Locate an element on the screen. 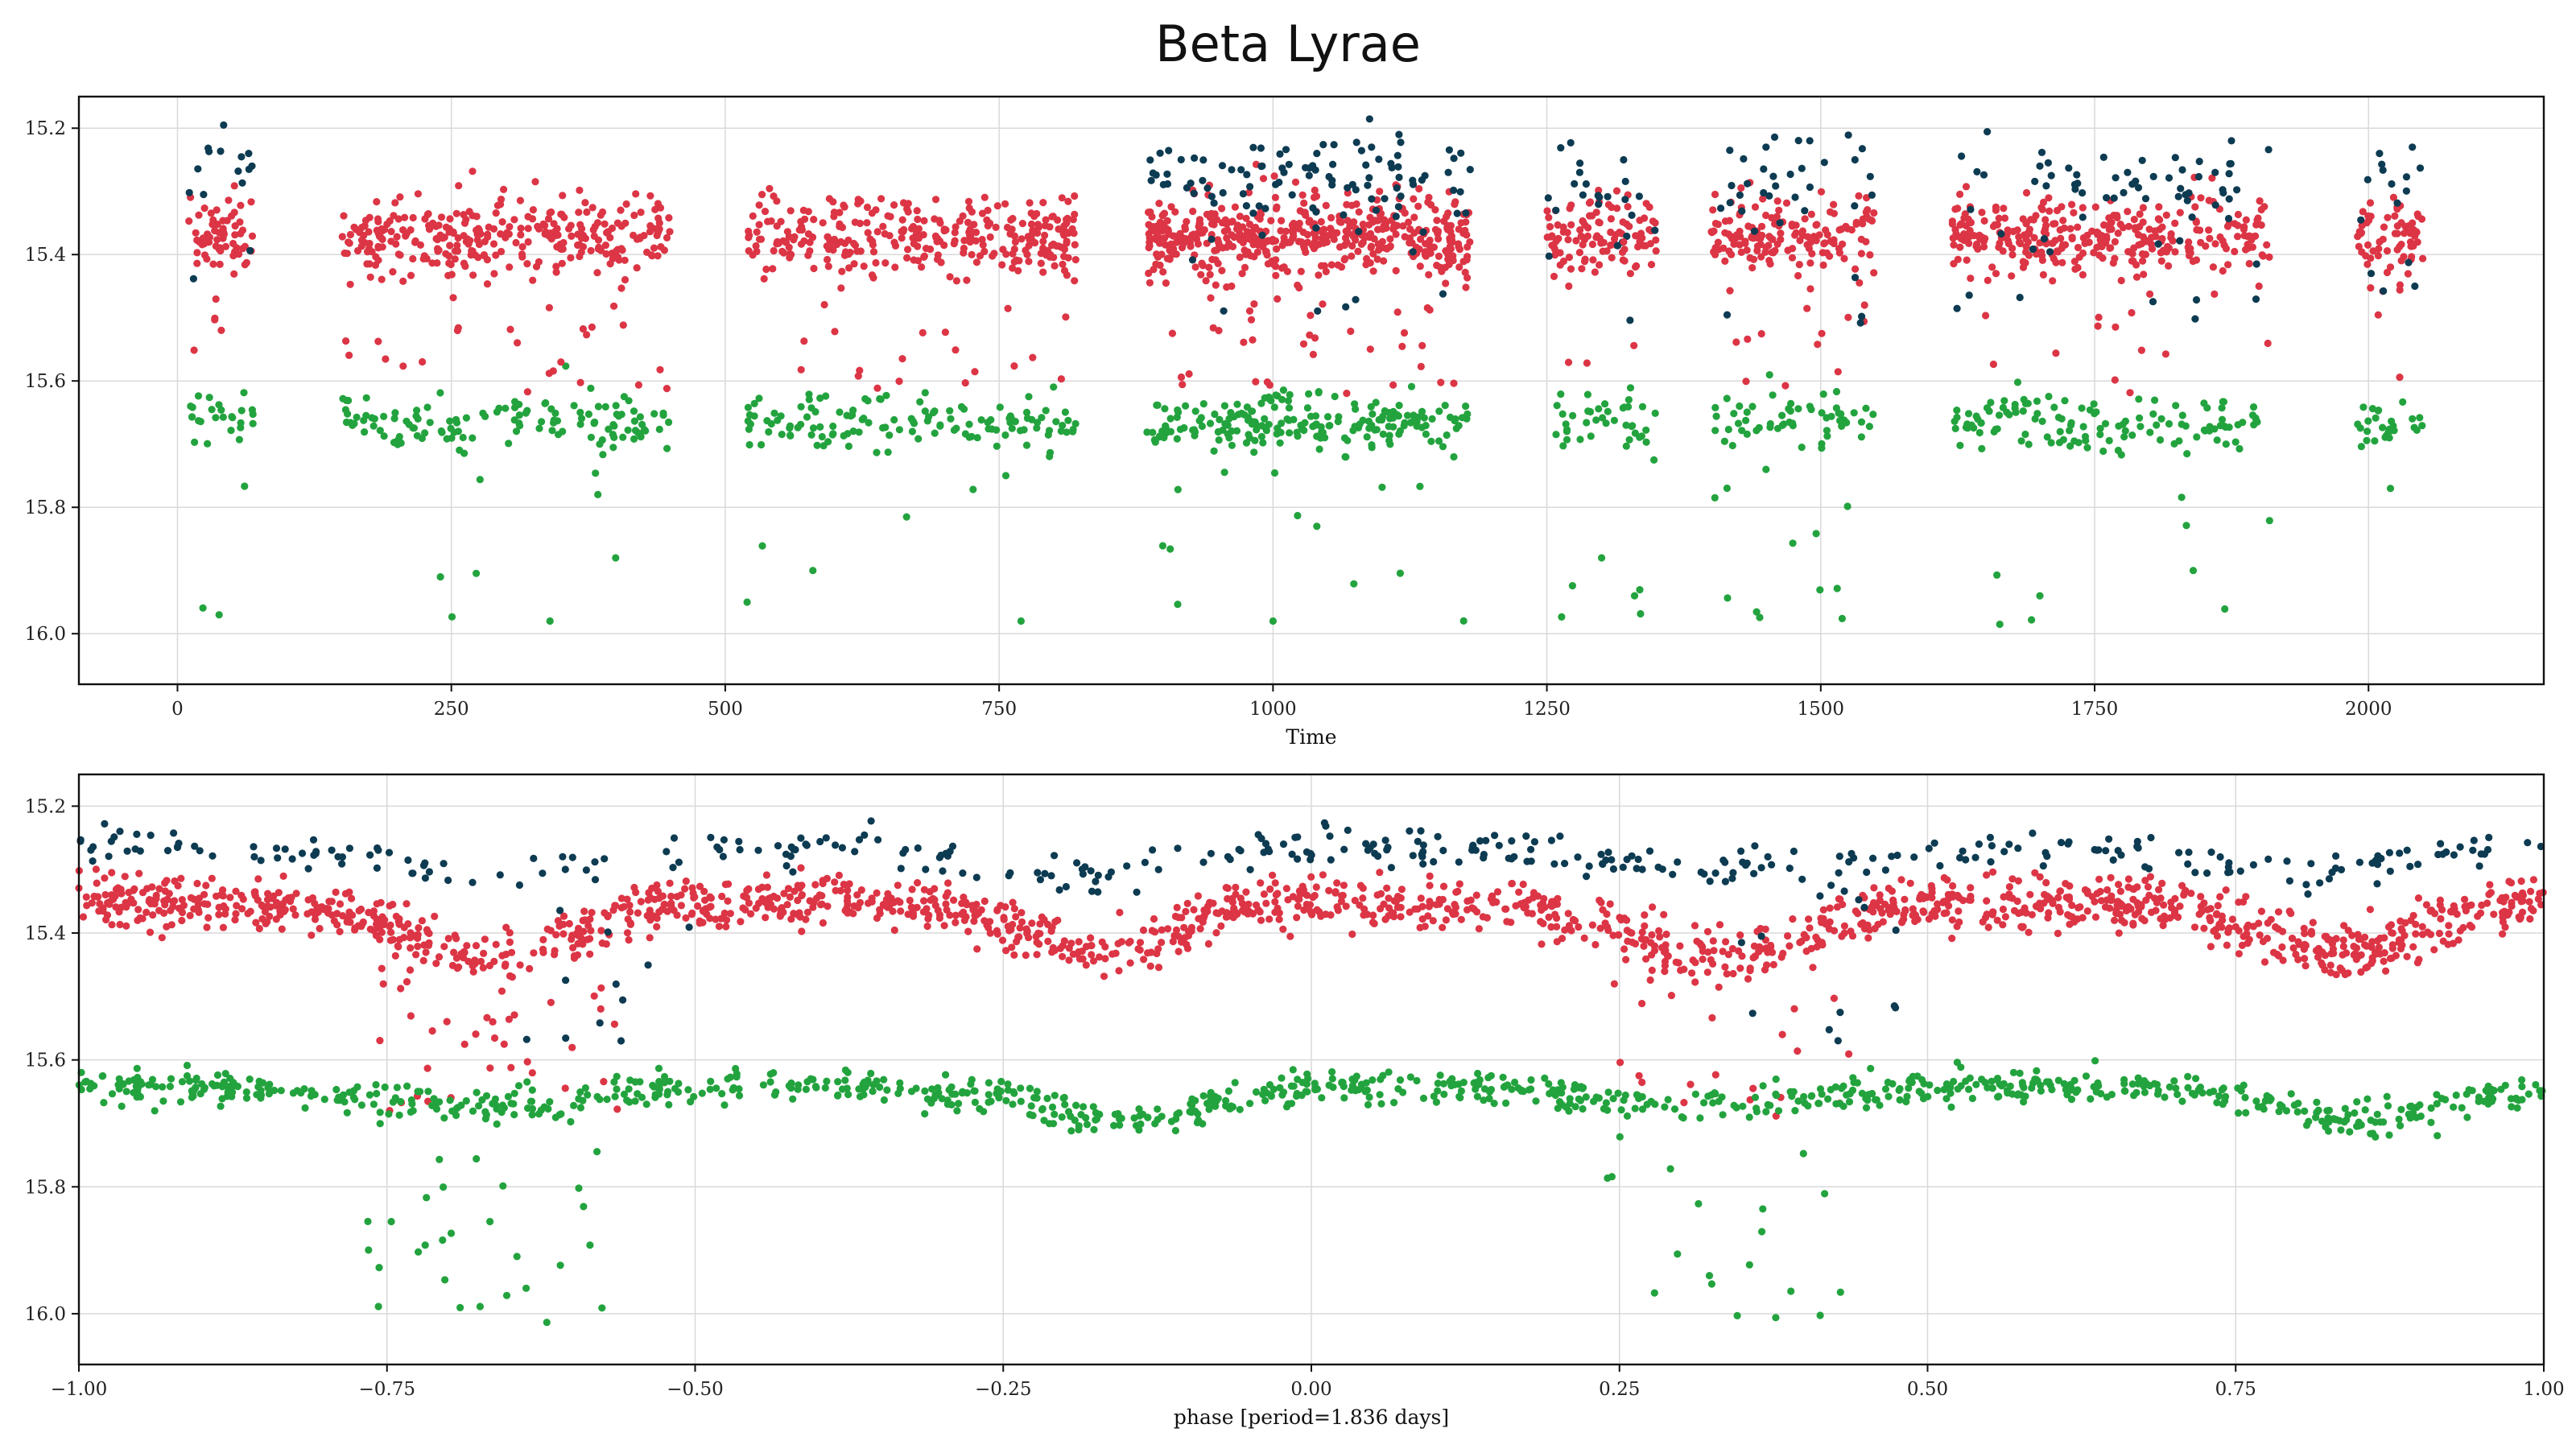  x-tick-label: 1000 is located at coordinates (1273, 709).